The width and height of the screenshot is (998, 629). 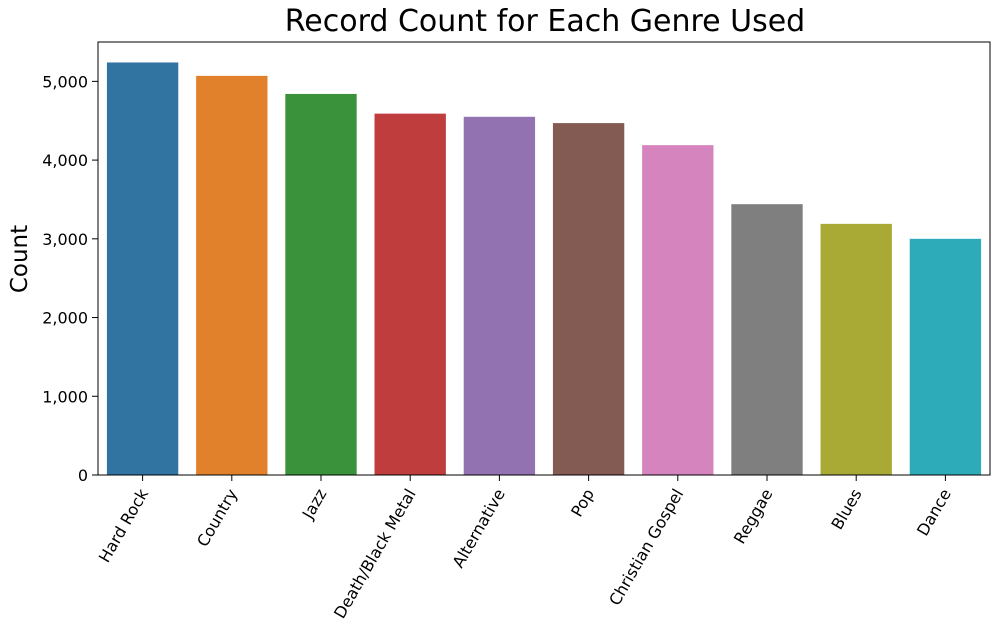 I want to click on x-tick-label-2: Jazz, so click(x=314, y=504).